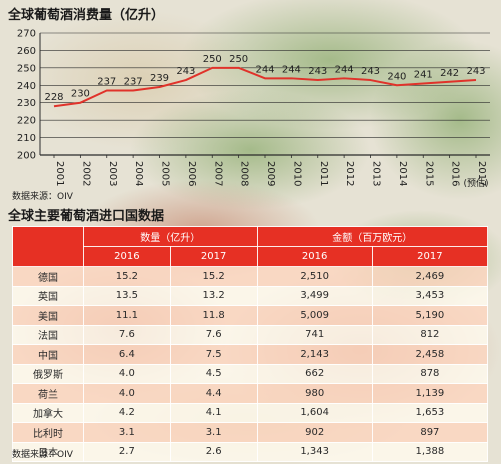 The image size is (501, 464). I want to click on value-2017: 1,653, so click(430, 412).